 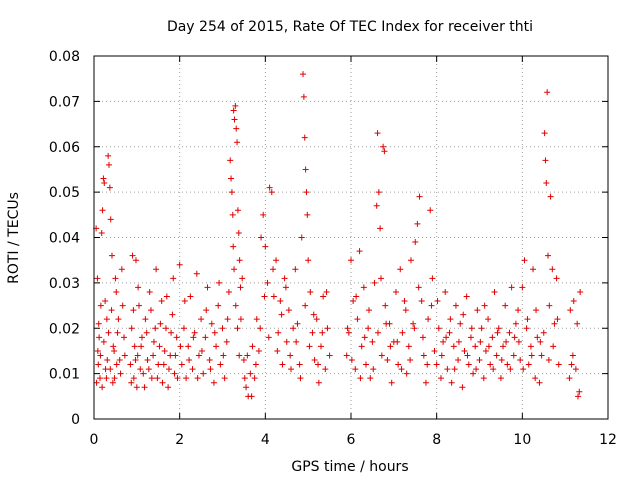 I want to click on x-tick-label: 2, so click(x=179, y=440).